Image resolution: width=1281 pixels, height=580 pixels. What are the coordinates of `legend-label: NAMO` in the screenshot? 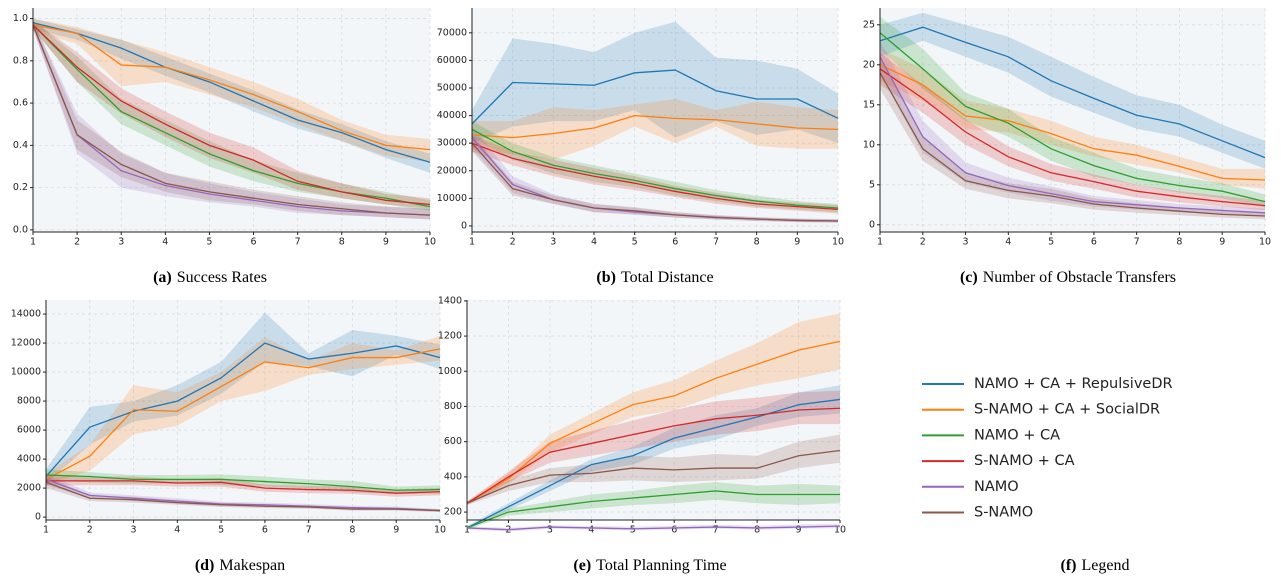 It's located at (996, 487).